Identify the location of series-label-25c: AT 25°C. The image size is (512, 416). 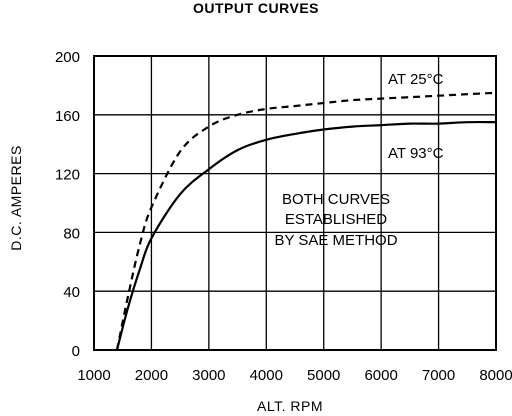
(416, 79).